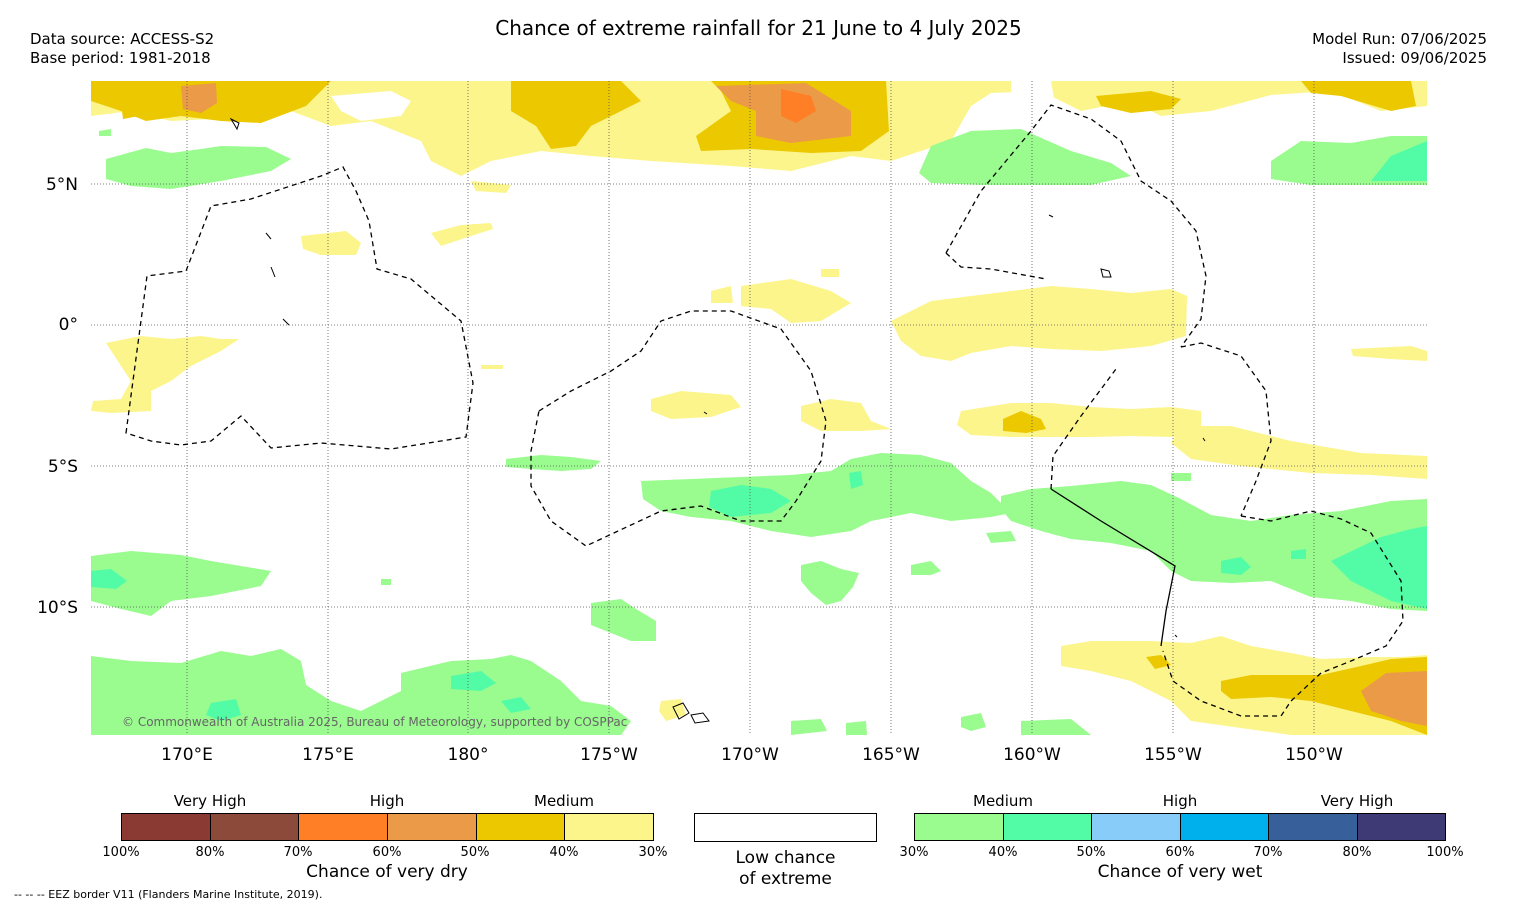 The height and width of the screenshot is (908, 1517). Describe the element at coordinates (210, 801) in the screenshot. I see `legend-dry-very-high: Very High` at that location.